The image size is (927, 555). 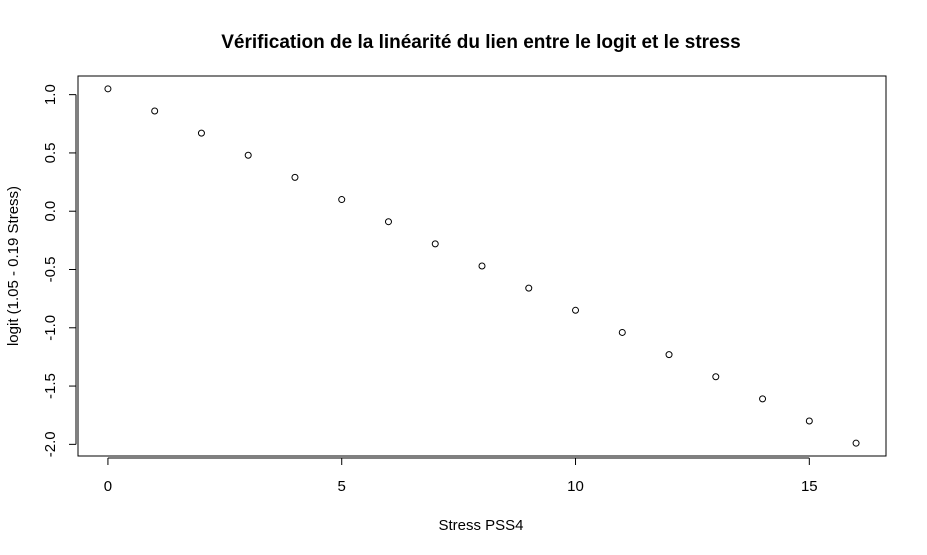 I want to click on y-tick-label: 0.5, so click(x=50, y=153).